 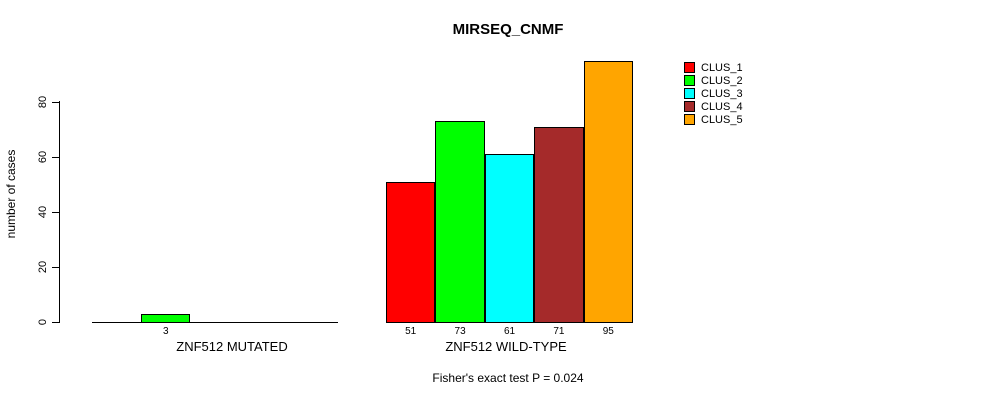 What do you see at coordinates (509, 331) in the screenshot?
I see `bar-value-label: 61` at bounding box center [509, 331].